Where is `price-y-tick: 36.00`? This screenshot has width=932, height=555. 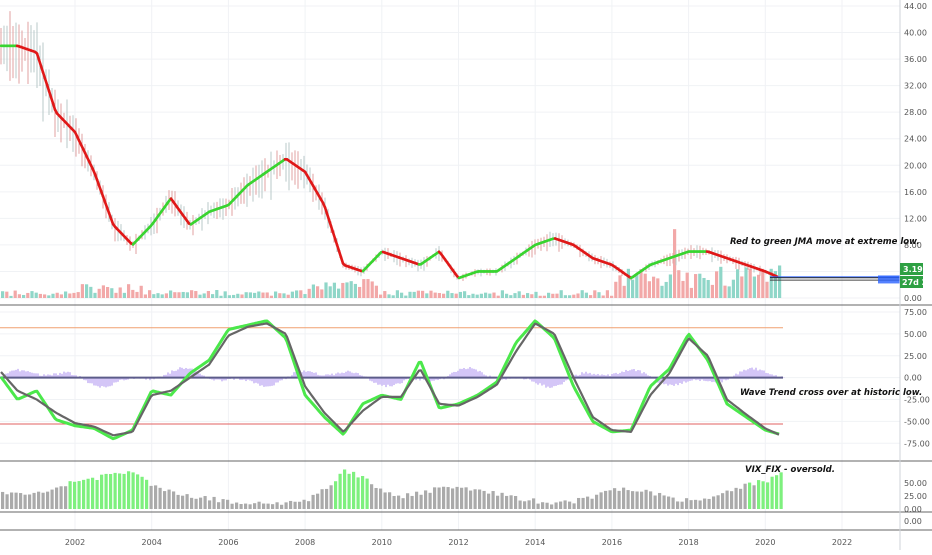 price-y-tick: 36.00 is located at coordinates (915, 59).